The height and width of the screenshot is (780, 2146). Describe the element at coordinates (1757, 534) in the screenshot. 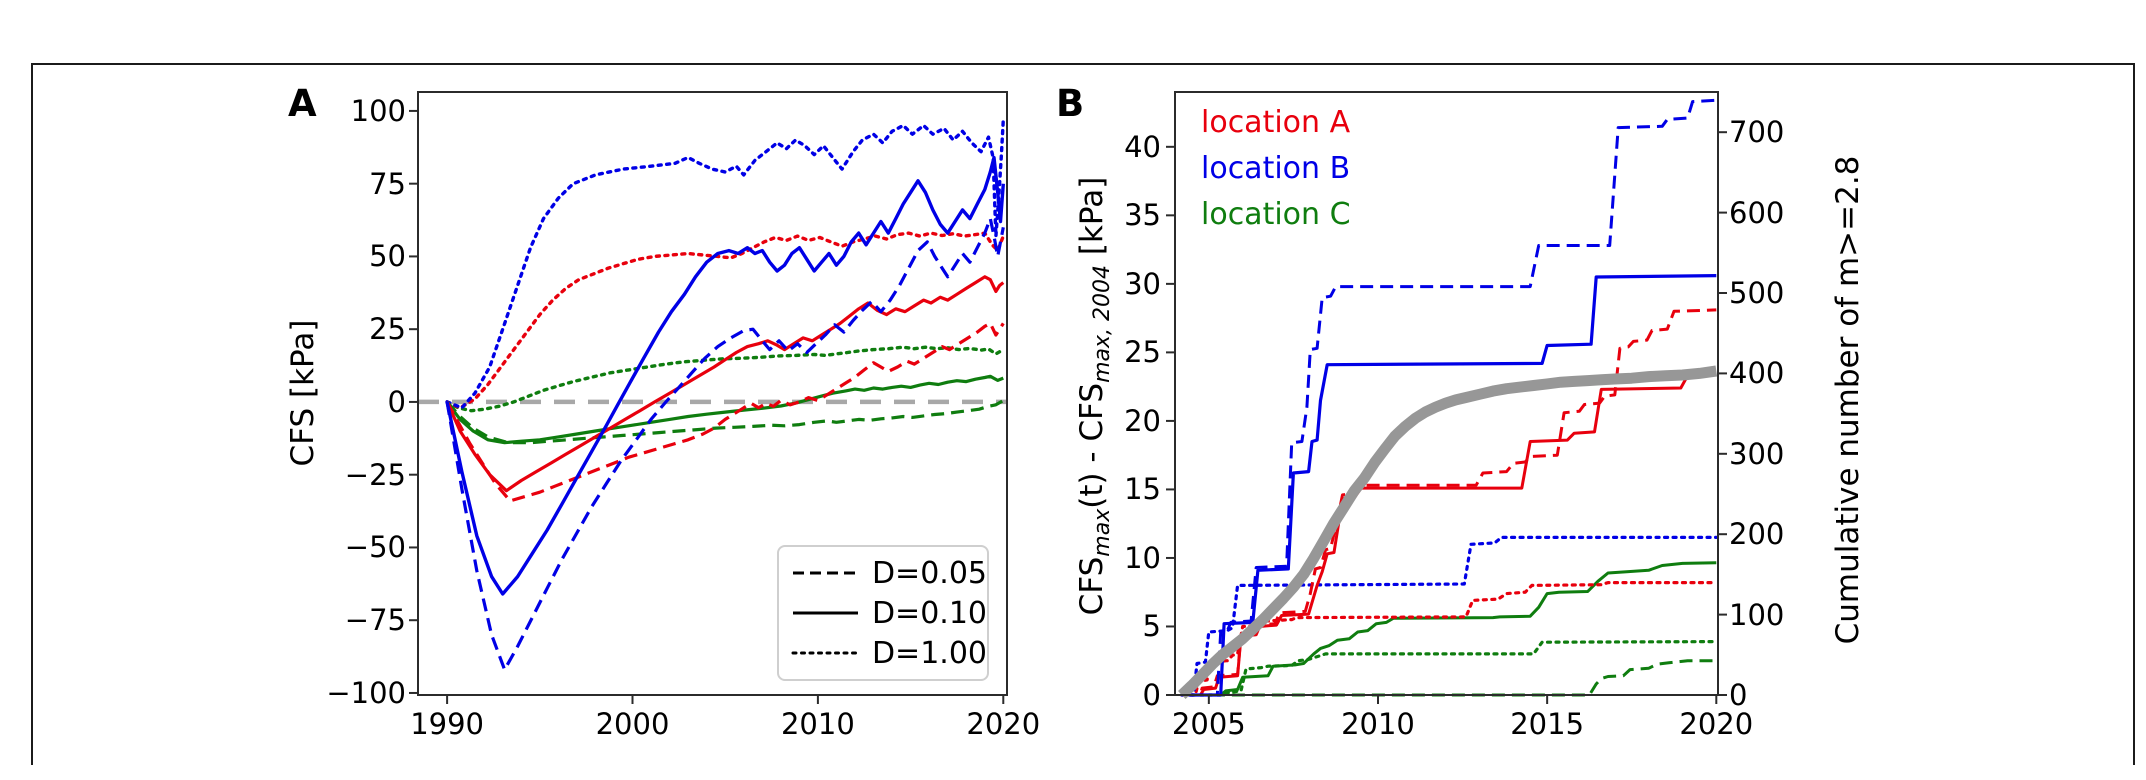

I see `panel-b-ytick-right: 200` at that location.